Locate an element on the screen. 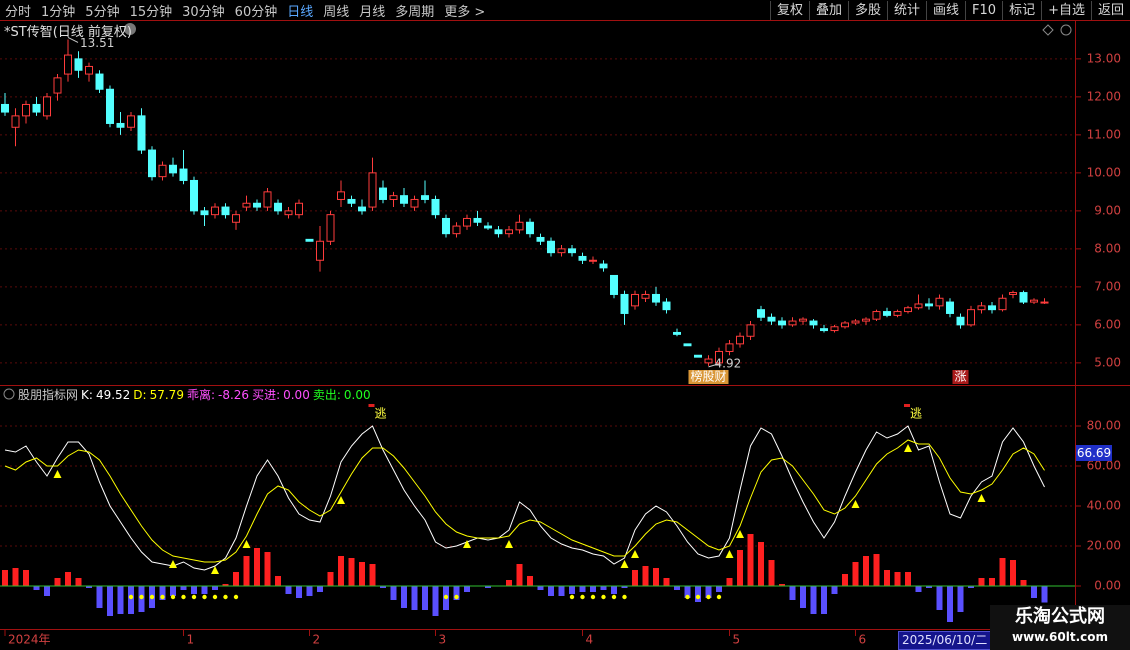 This screenshot has width=1130, height=650. toolbar-button: 复权 is located at coordinates (789, 10).